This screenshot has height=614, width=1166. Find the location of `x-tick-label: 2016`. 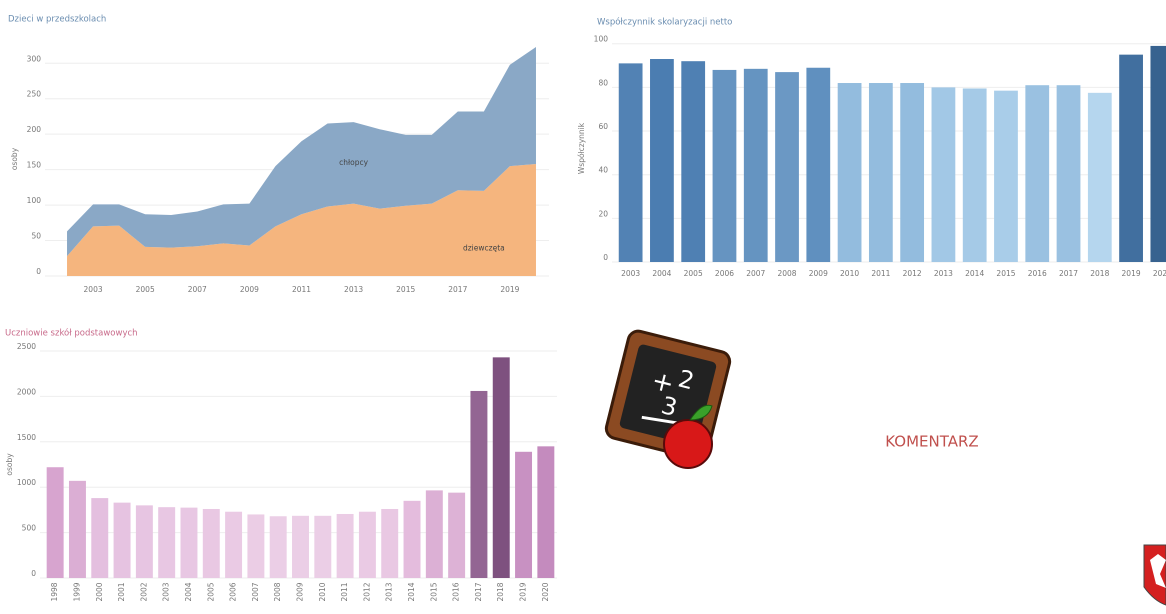

x-tick-label: 2016 is located at coordinates (1037, 273).